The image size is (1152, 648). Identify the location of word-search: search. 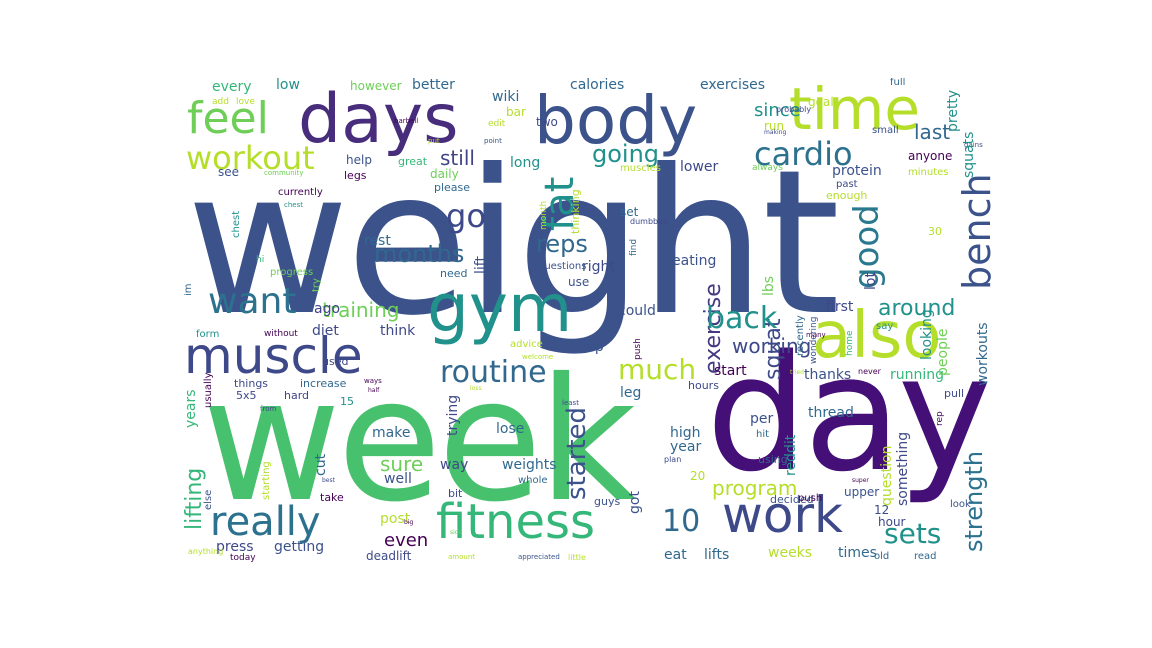
(497, 238).